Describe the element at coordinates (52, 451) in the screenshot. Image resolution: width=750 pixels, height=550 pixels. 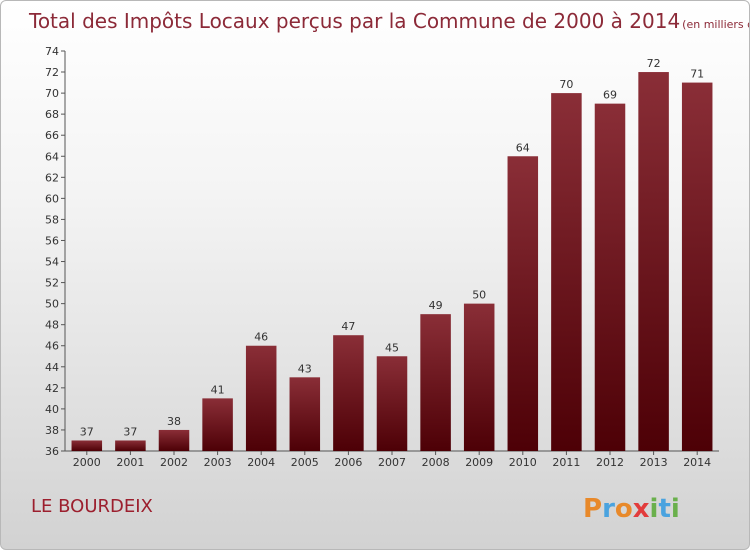
I see `y-tick-label: 36` at that location.